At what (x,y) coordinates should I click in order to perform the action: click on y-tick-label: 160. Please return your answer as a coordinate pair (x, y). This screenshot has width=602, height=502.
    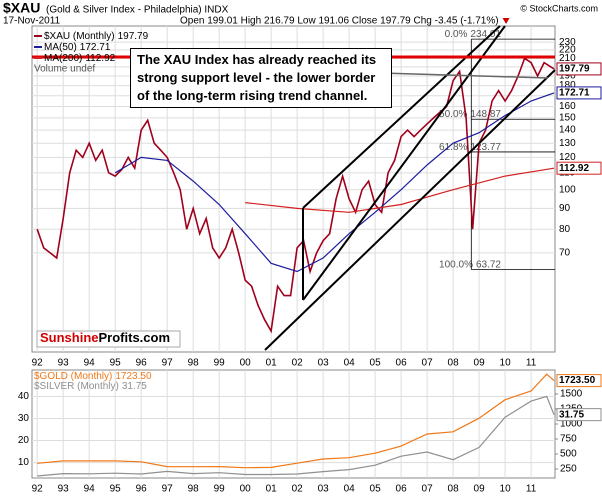
    Looking at the image, I should click on (567, 106).